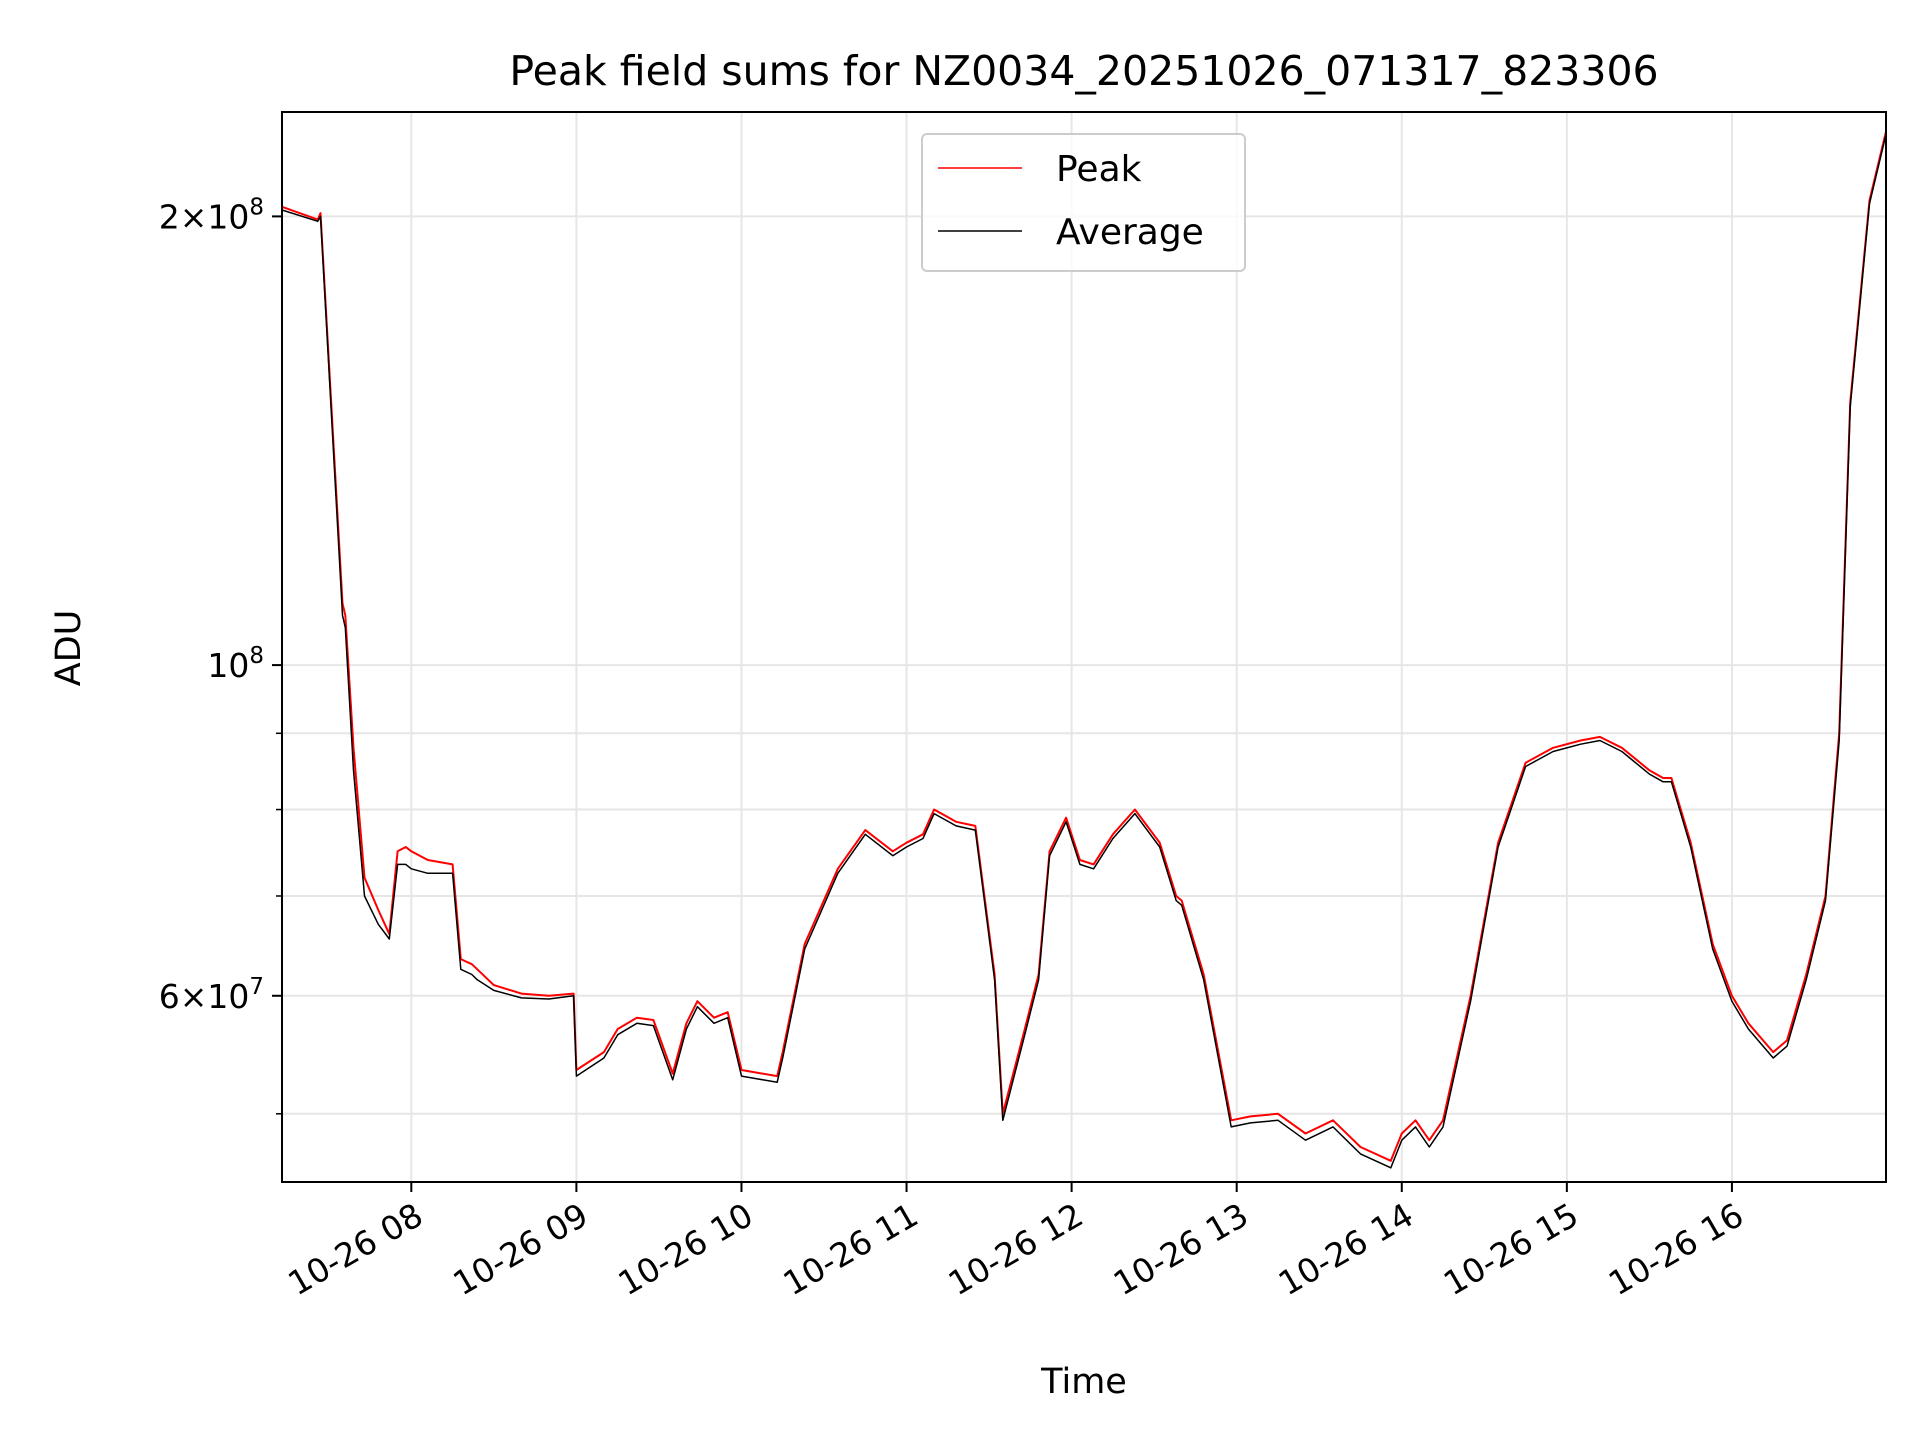 This screenshot has width=1920, height=1440. Describe the element at coordinates (1130, 232) in the screenshot. I see `legend-label-average: Average` at that location.